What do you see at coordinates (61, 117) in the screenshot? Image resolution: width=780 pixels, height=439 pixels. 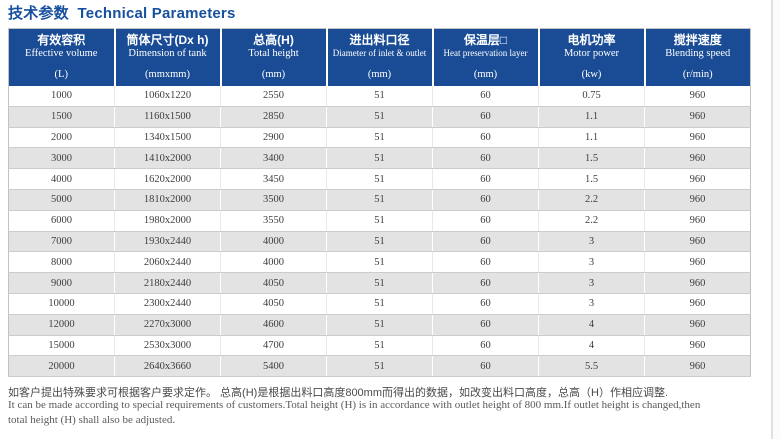 I see `cell: 1500` at bounding box center [61, 117].